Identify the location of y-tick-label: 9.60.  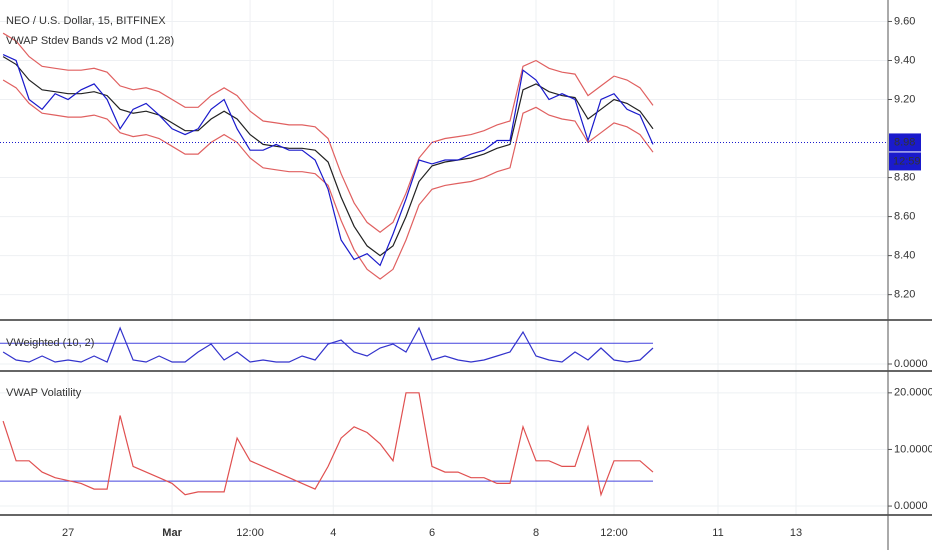
(904, 21).